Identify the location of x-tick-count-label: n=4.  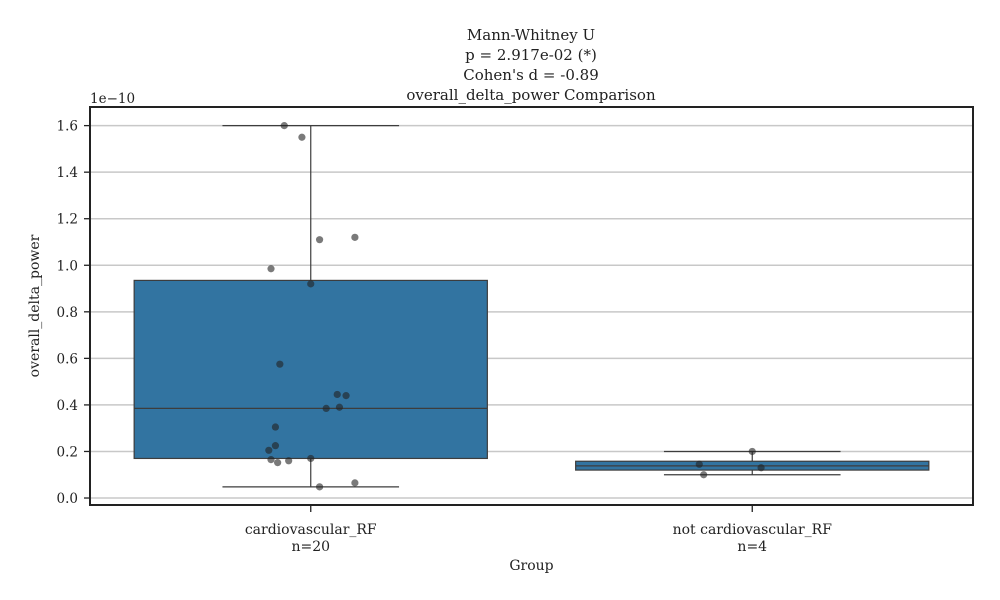
(752, 547).